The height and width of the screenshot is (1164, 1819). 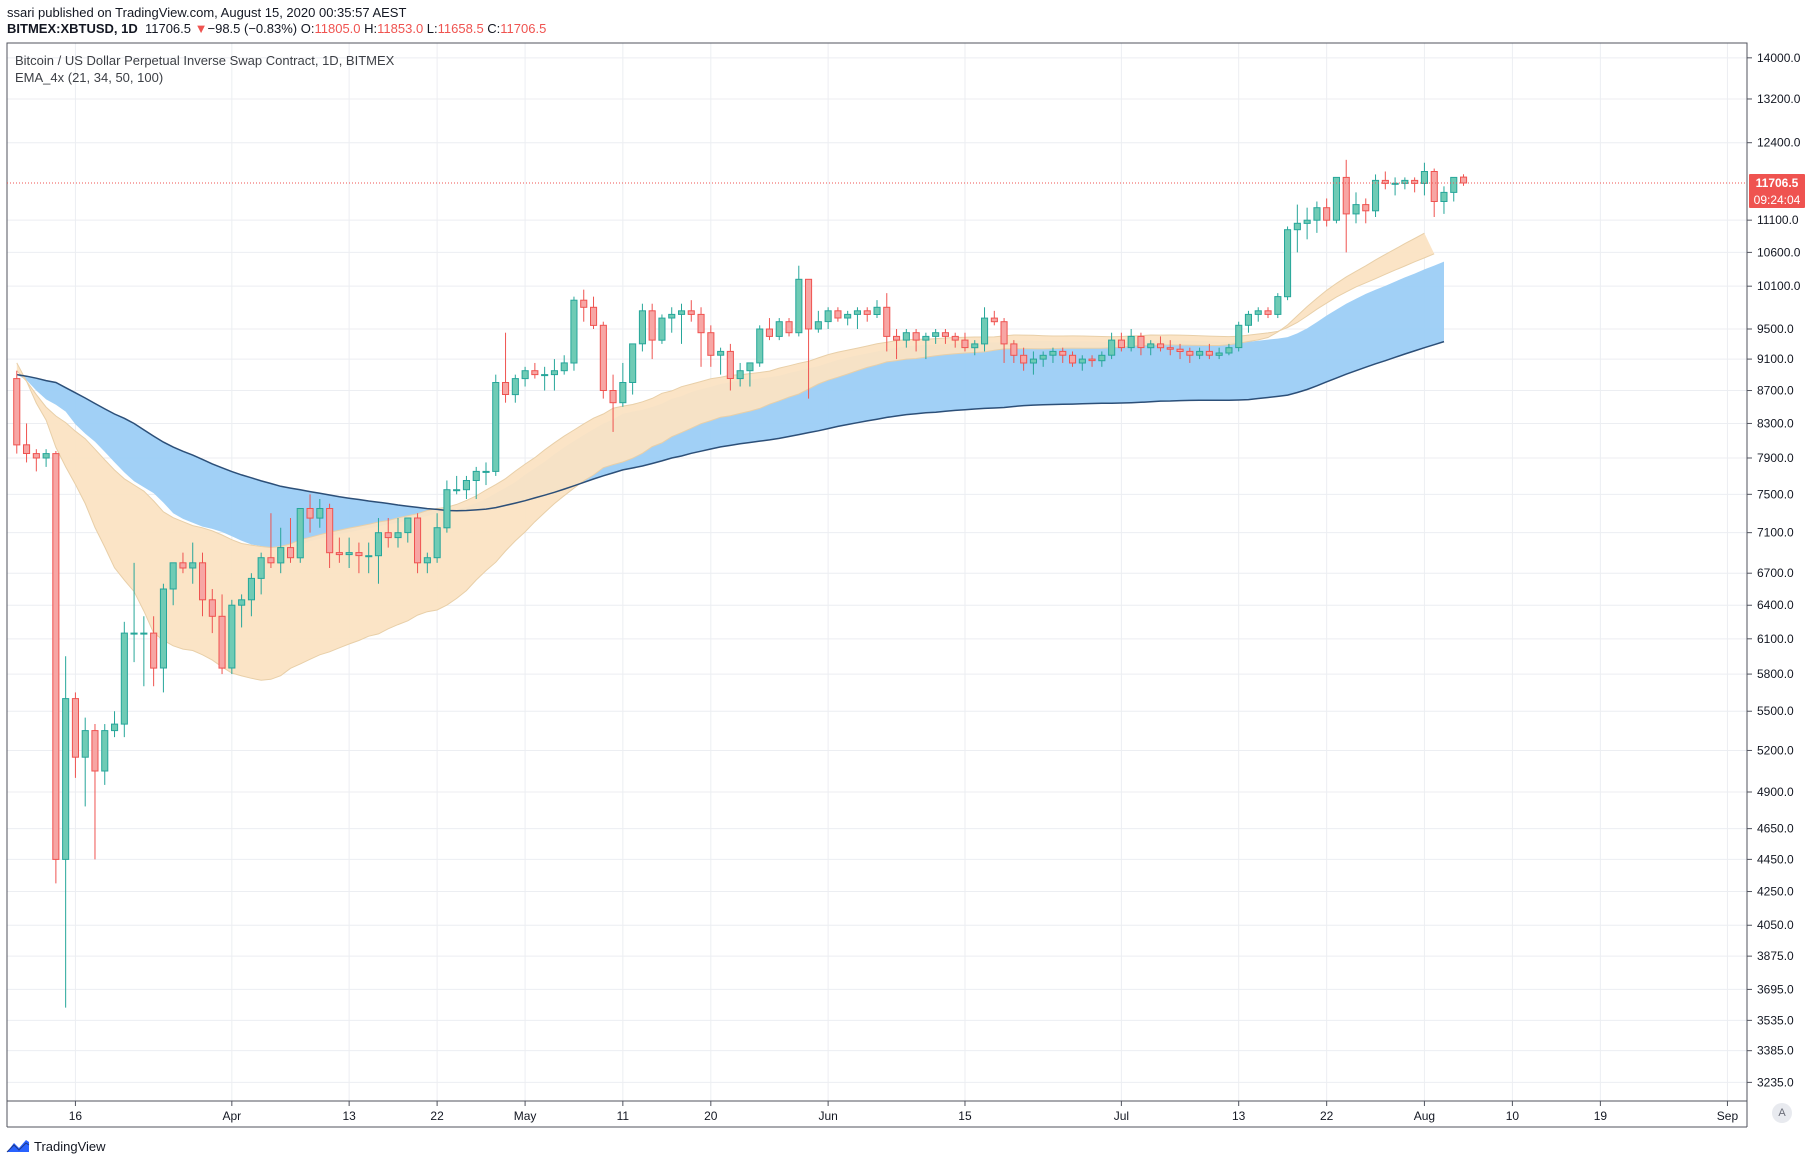 What do you see at coordinates (1513, 1116) in the screenshot?
I see `time-tick-label: 10` at bounding box center [1513, 1116].